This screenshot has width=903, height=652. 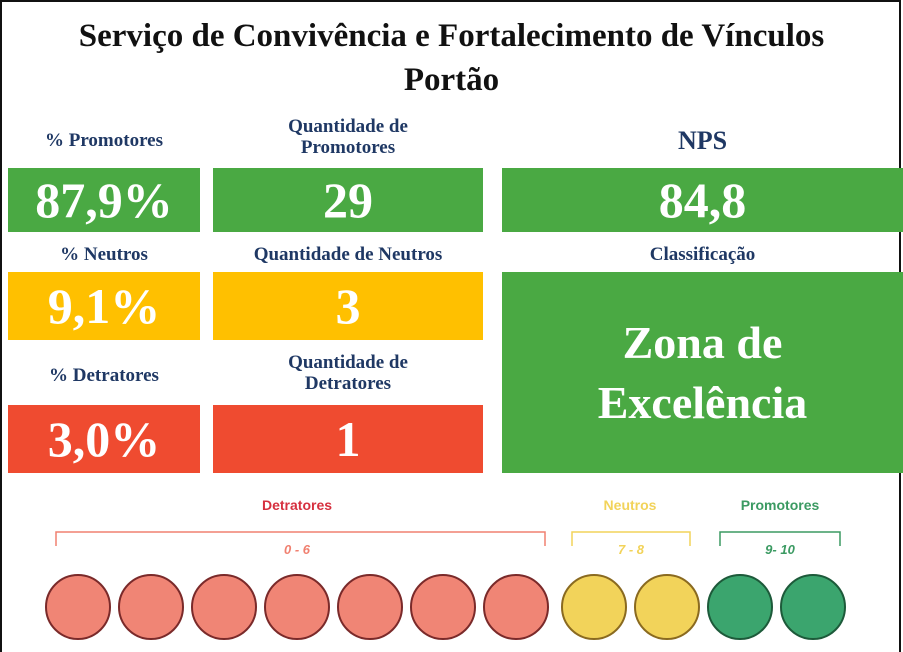 I want to click on scale-range: 0 - 6, so click(x=297, y=549).